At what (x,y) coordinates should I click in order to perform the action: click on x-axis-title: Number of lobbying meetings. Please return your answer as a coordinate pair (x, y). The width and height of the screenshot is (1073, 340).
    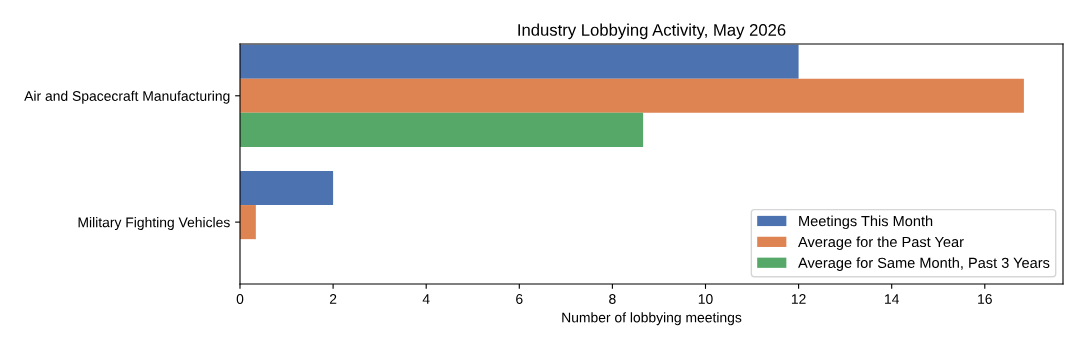
    Looking at the image, I should click on (652, 319).